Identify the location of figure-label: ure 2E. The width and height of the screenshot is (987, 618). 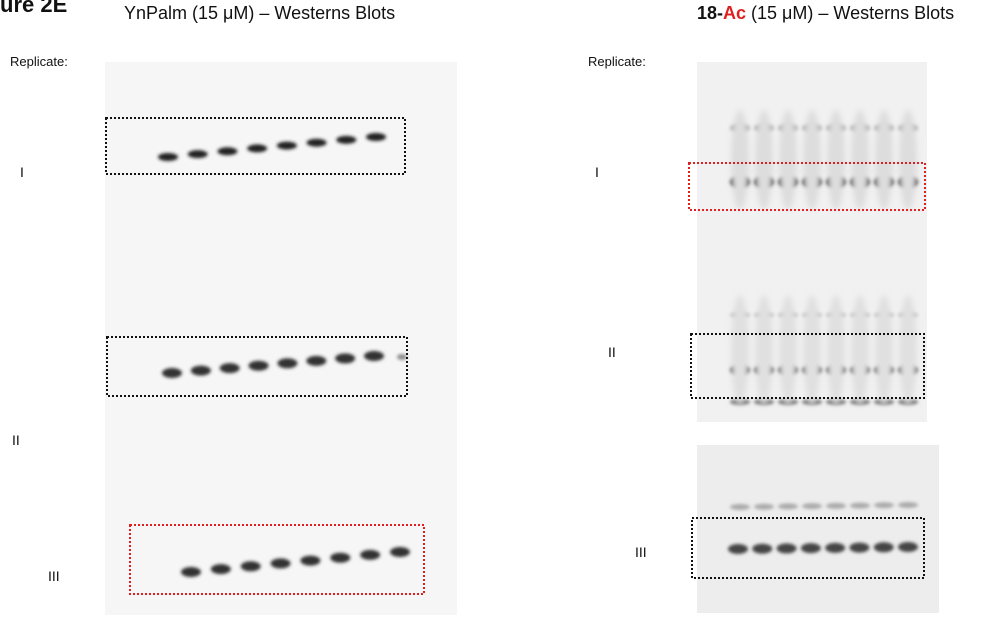
(34, 8).